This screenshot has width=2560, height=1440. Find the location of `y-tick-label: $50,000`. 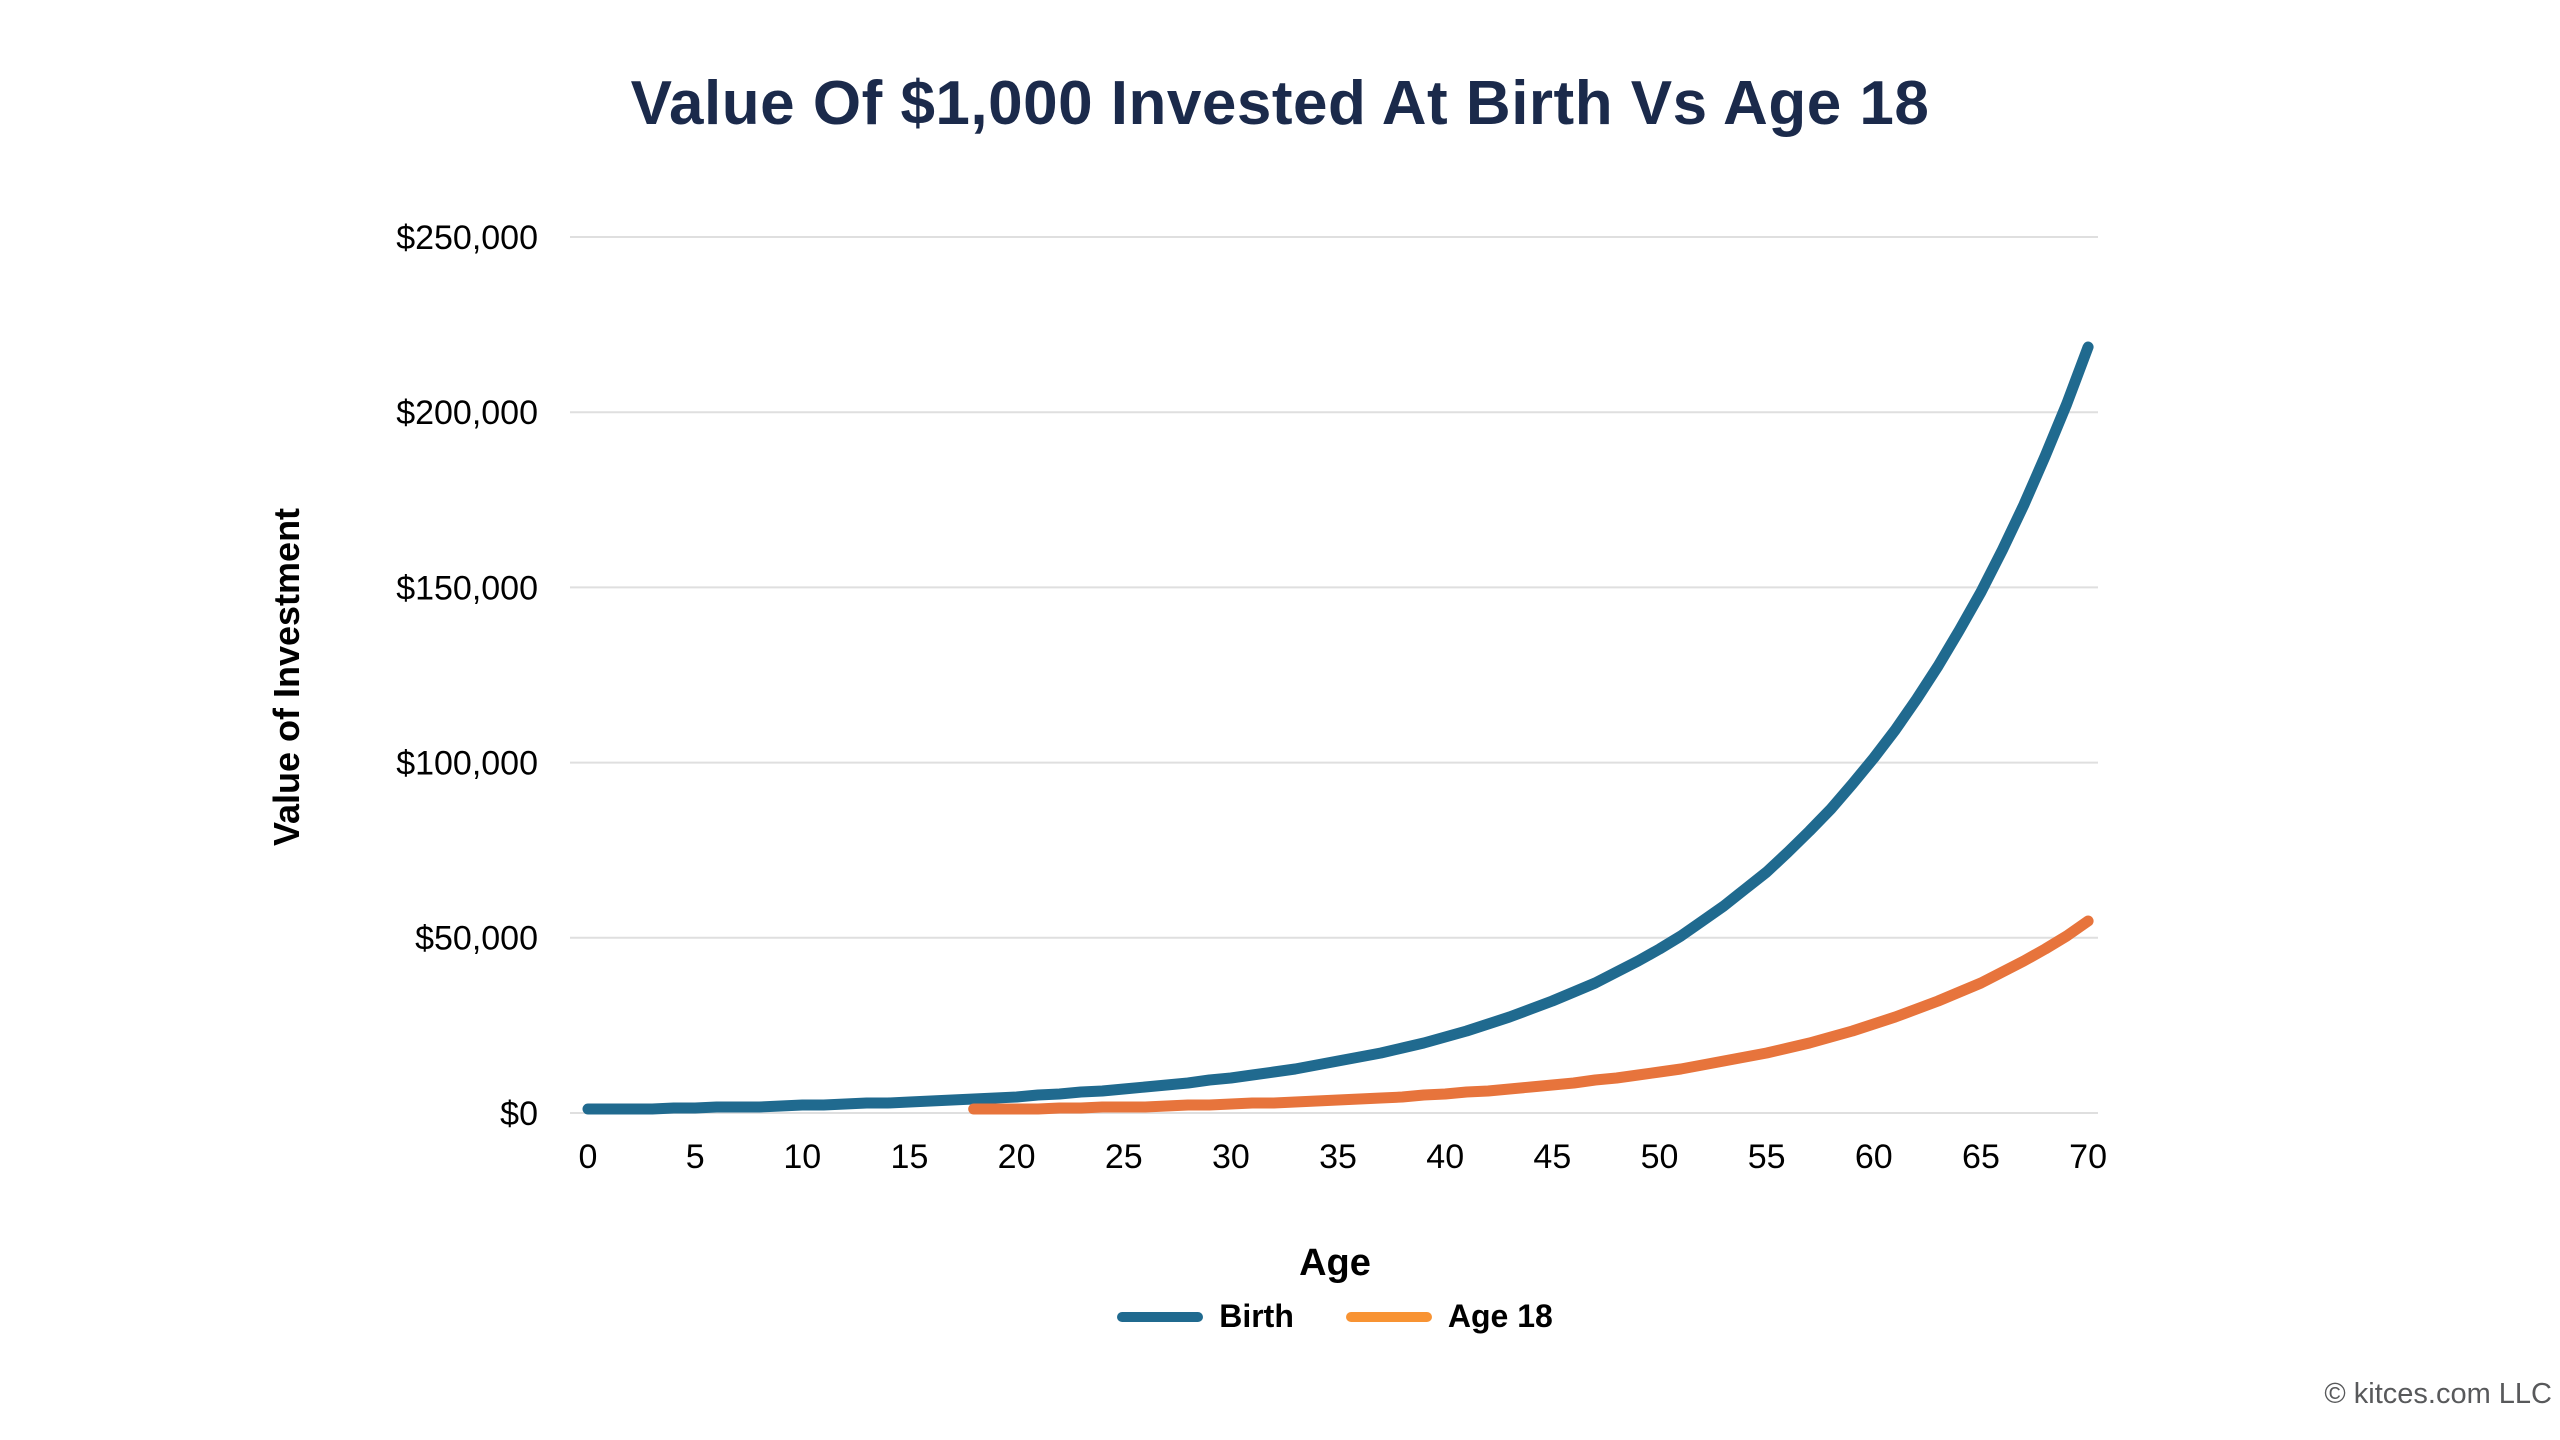

y-tick-label: $50,000 is located at coordinates (476, 939).